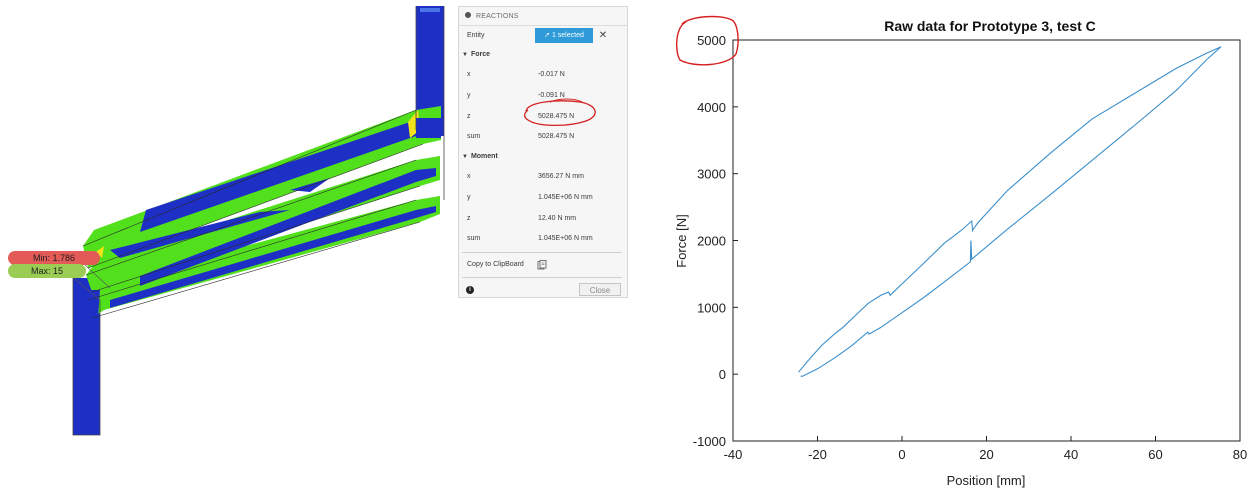 The width and height of the screenshot is (1255, 492). I want to click on max-value-tag: Max: 15, so click(47, 271).